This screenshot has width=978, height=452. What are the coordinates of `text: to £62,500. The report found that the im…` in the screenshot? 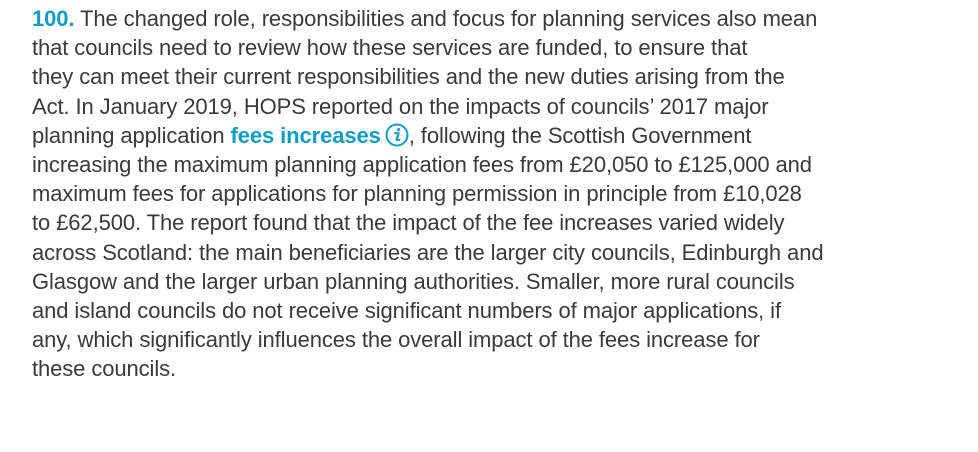 It's located at (408, 223).